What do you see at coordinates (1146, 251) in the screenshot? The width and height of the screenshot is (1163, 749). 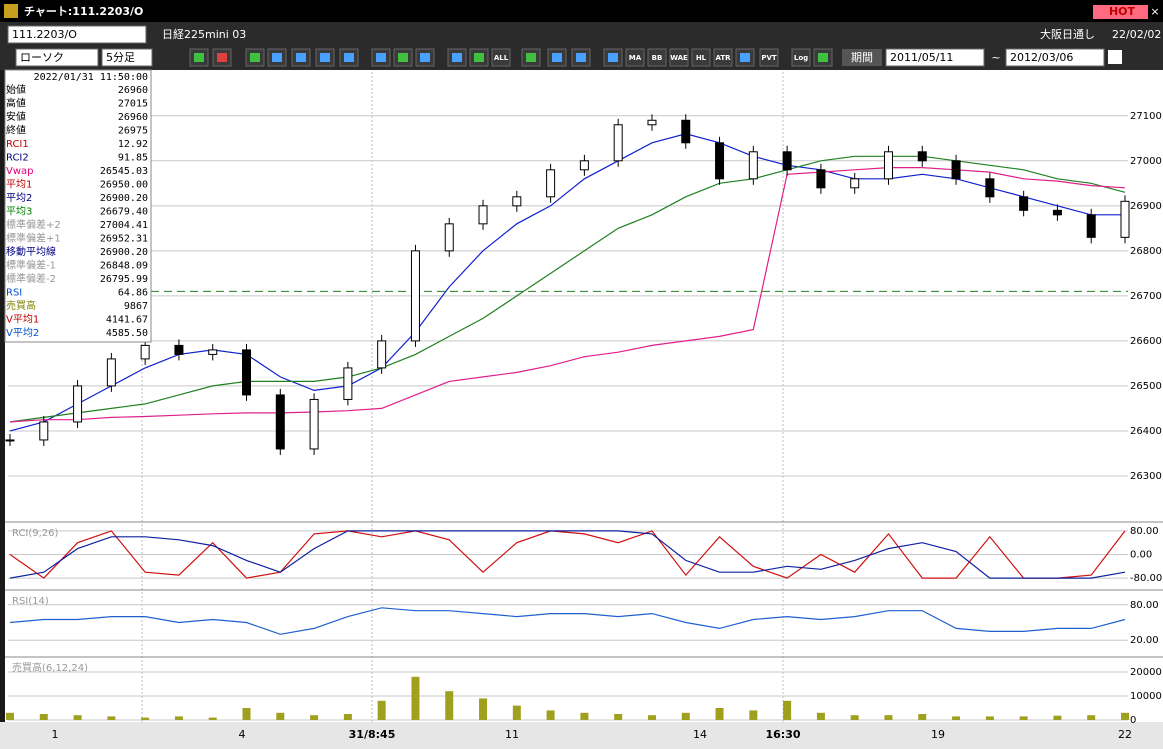 I see `y-tick-label: 26800` at bounding box center [1146, 251].